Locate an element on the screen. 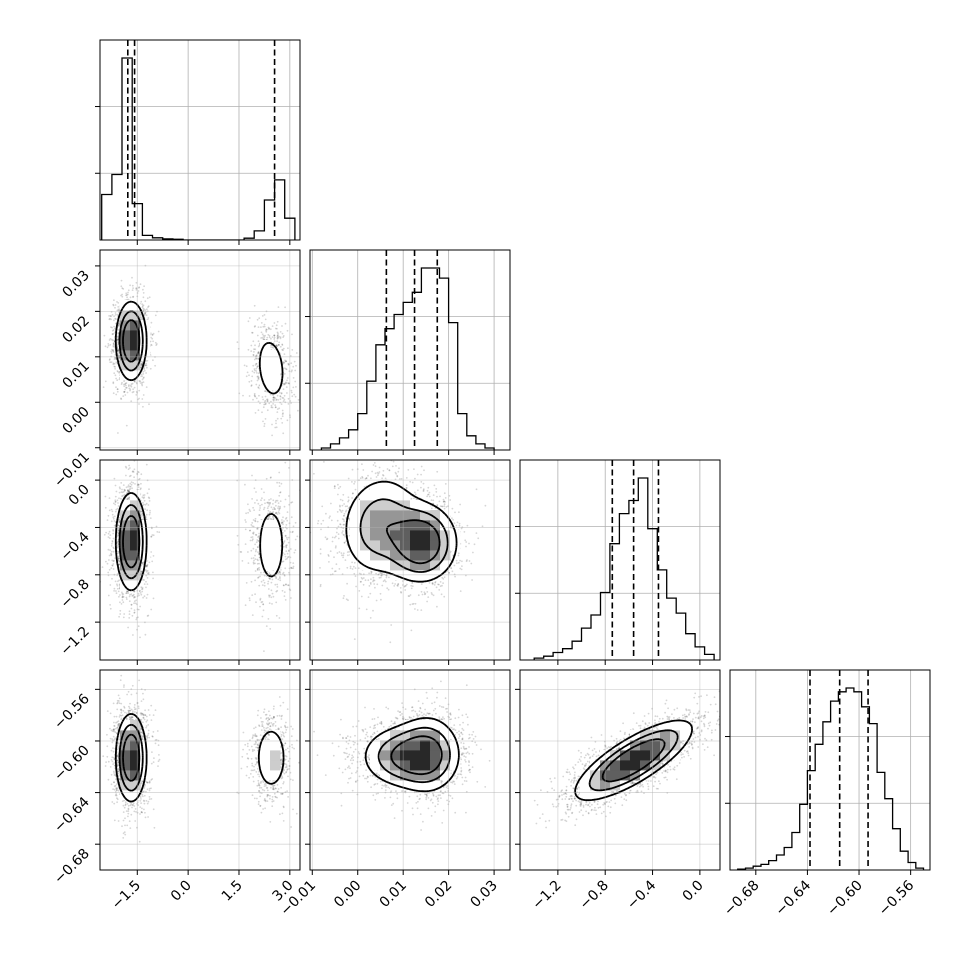 The width and height of the screenshot is (970, 970). x-tick-label: −0.4 is located at coordinates (641, 894).